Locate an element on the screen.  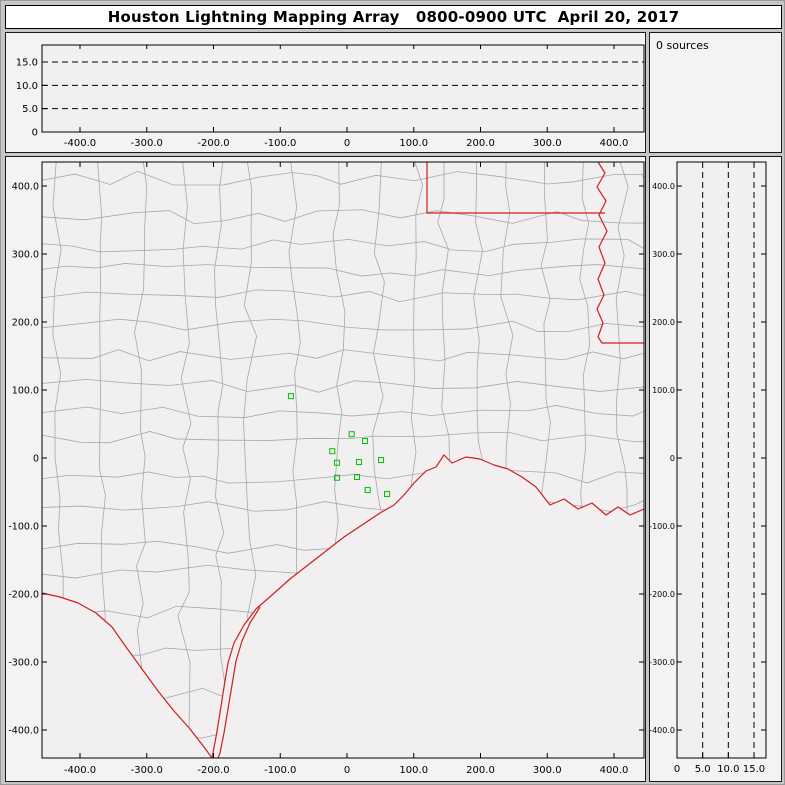
state-border-line is located at coordinates (515, 188).